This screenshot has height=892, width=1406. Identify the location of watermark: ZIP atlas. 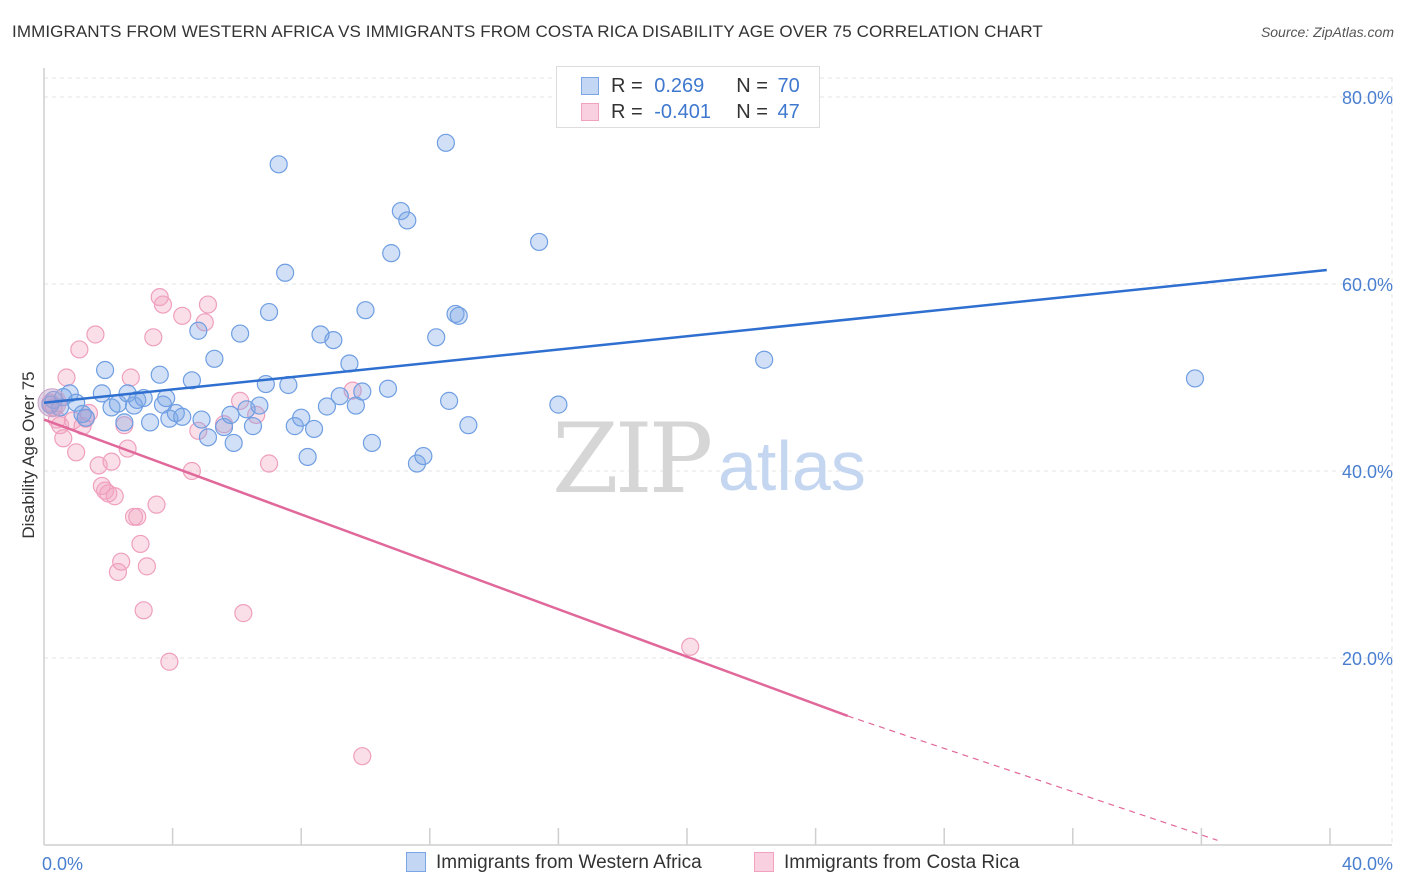
(709, 459).